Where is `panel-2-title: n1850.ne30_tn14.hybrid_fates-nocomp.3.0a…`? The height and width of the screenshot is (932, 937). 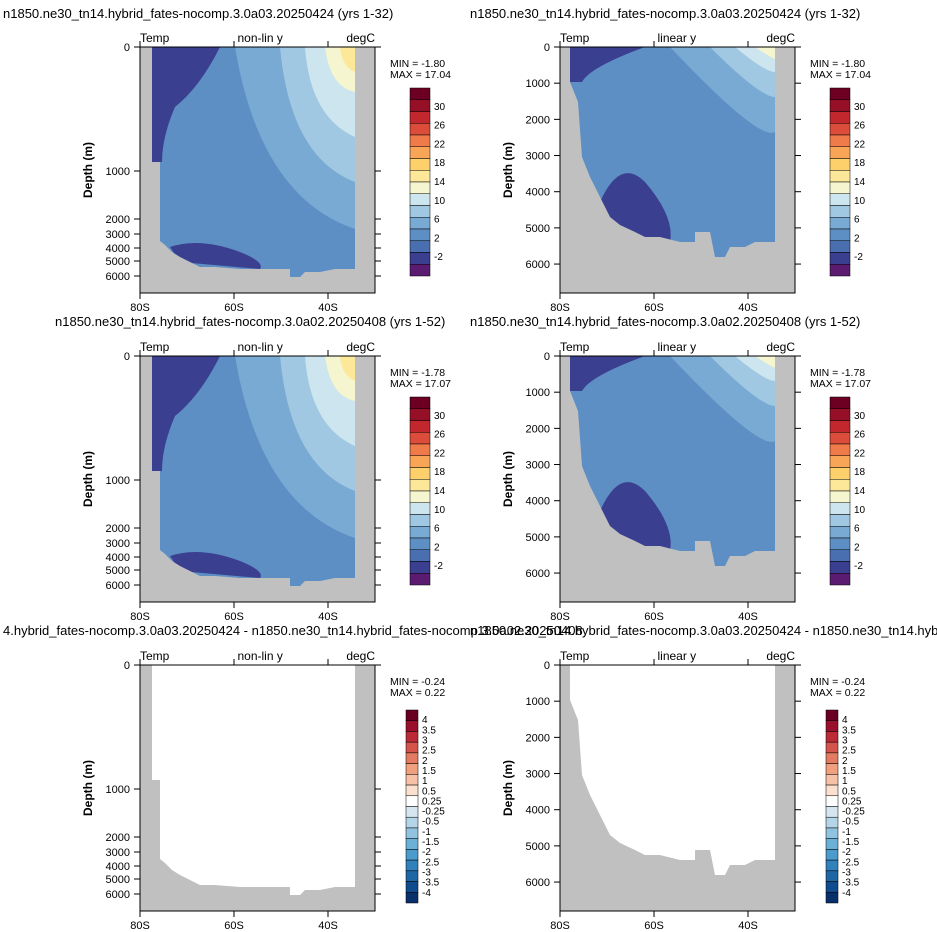
panel-2-title: n1850.ne30_tn14.hybrid_fates-nocomp.3.0a… is located at coordinates (665, 13).